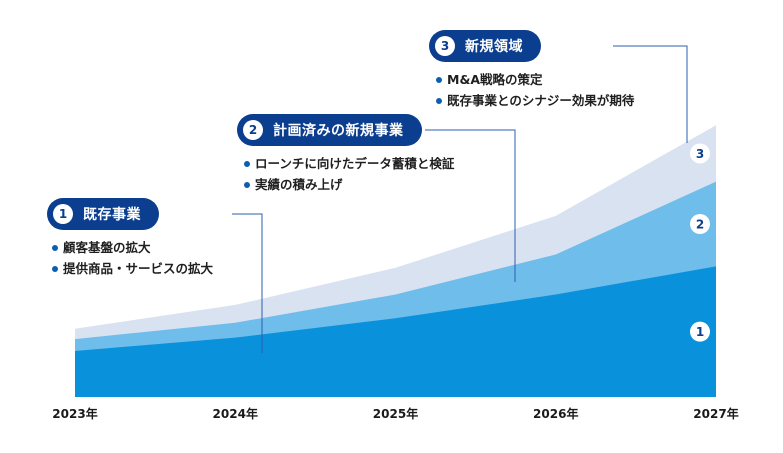  Describe the element at coordinates (535, 79) in the screenshot. I see `bullet-item: M&A戦略の策定` at that location.